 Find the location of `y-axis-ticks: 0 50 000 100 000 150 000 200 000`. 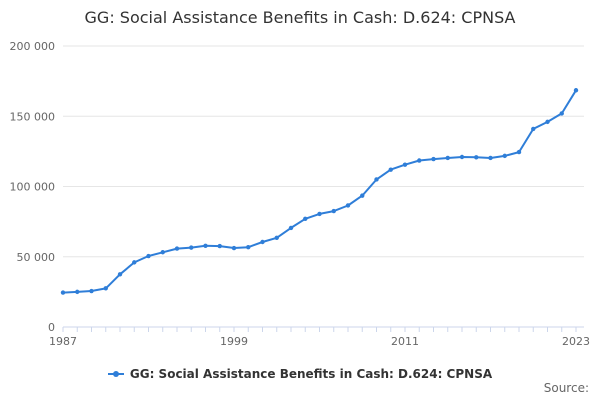

y-axis-ticks: 0 50 000 100 000 150 000 200 000 is located at coordinates (33, 187).